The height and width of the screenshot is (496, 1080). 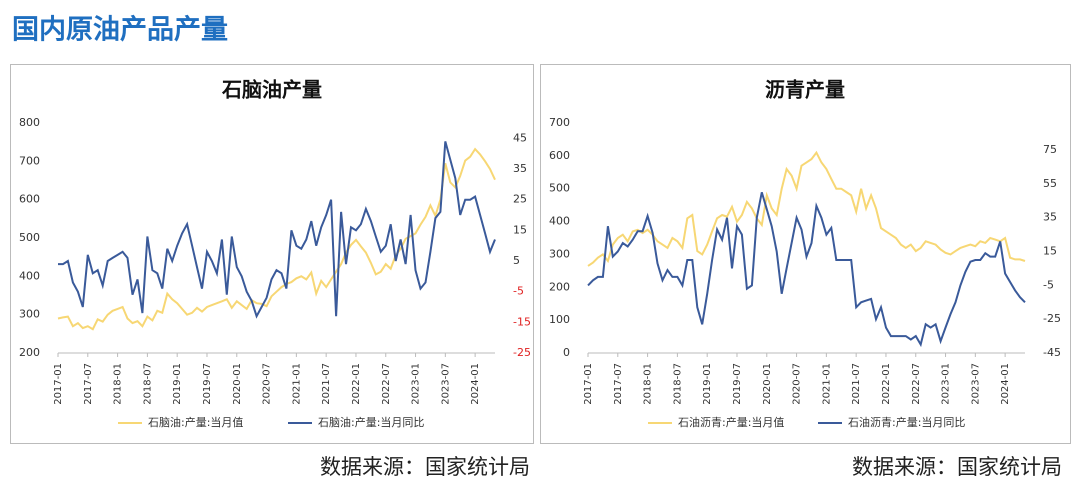 I want to click on chart-title: 石脑油产量, so click(x=271, y=90).